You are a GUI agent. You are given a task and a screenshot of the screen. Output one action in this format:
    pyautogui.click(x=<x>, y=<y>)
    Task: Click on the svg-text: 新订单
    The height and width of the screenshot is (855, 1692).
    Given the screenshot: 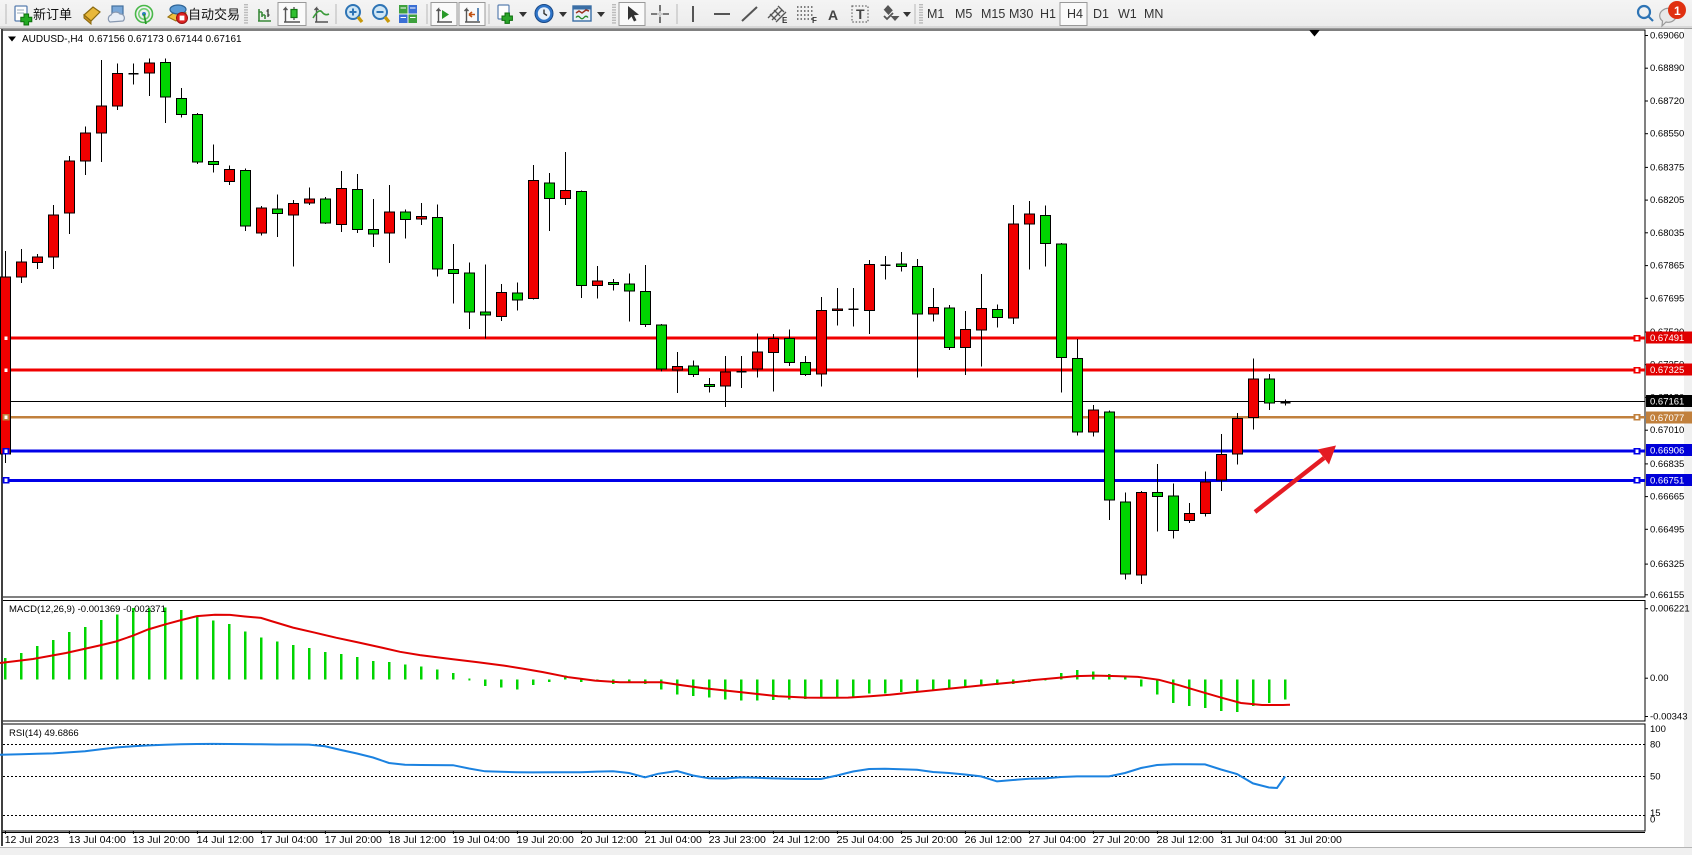 What is the action you would take?
    pyautogui.click(x=52, y=14)
    